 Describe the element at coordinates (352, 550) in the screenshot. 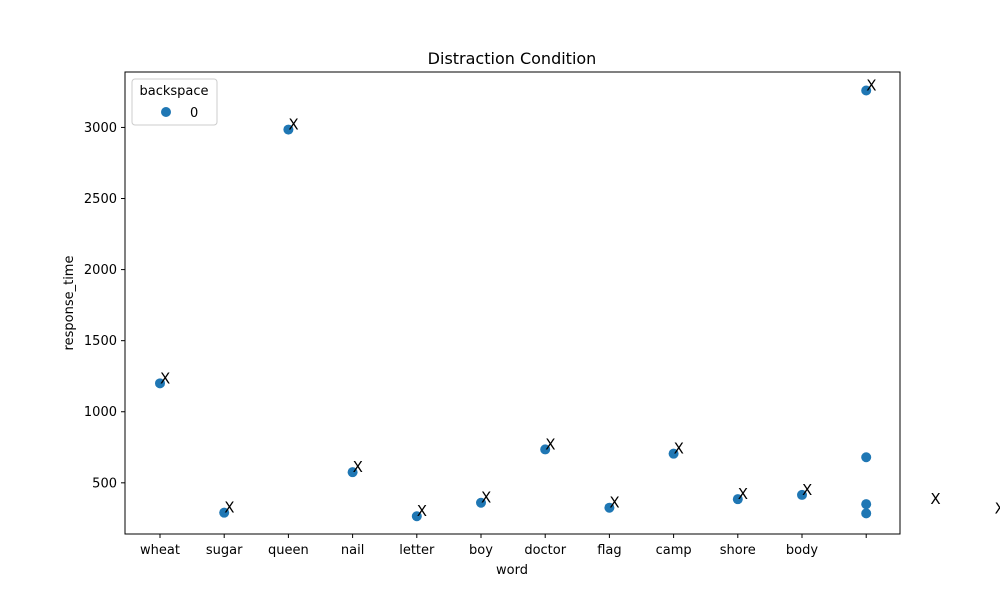

I see `x-tick-label: nail` at that location.